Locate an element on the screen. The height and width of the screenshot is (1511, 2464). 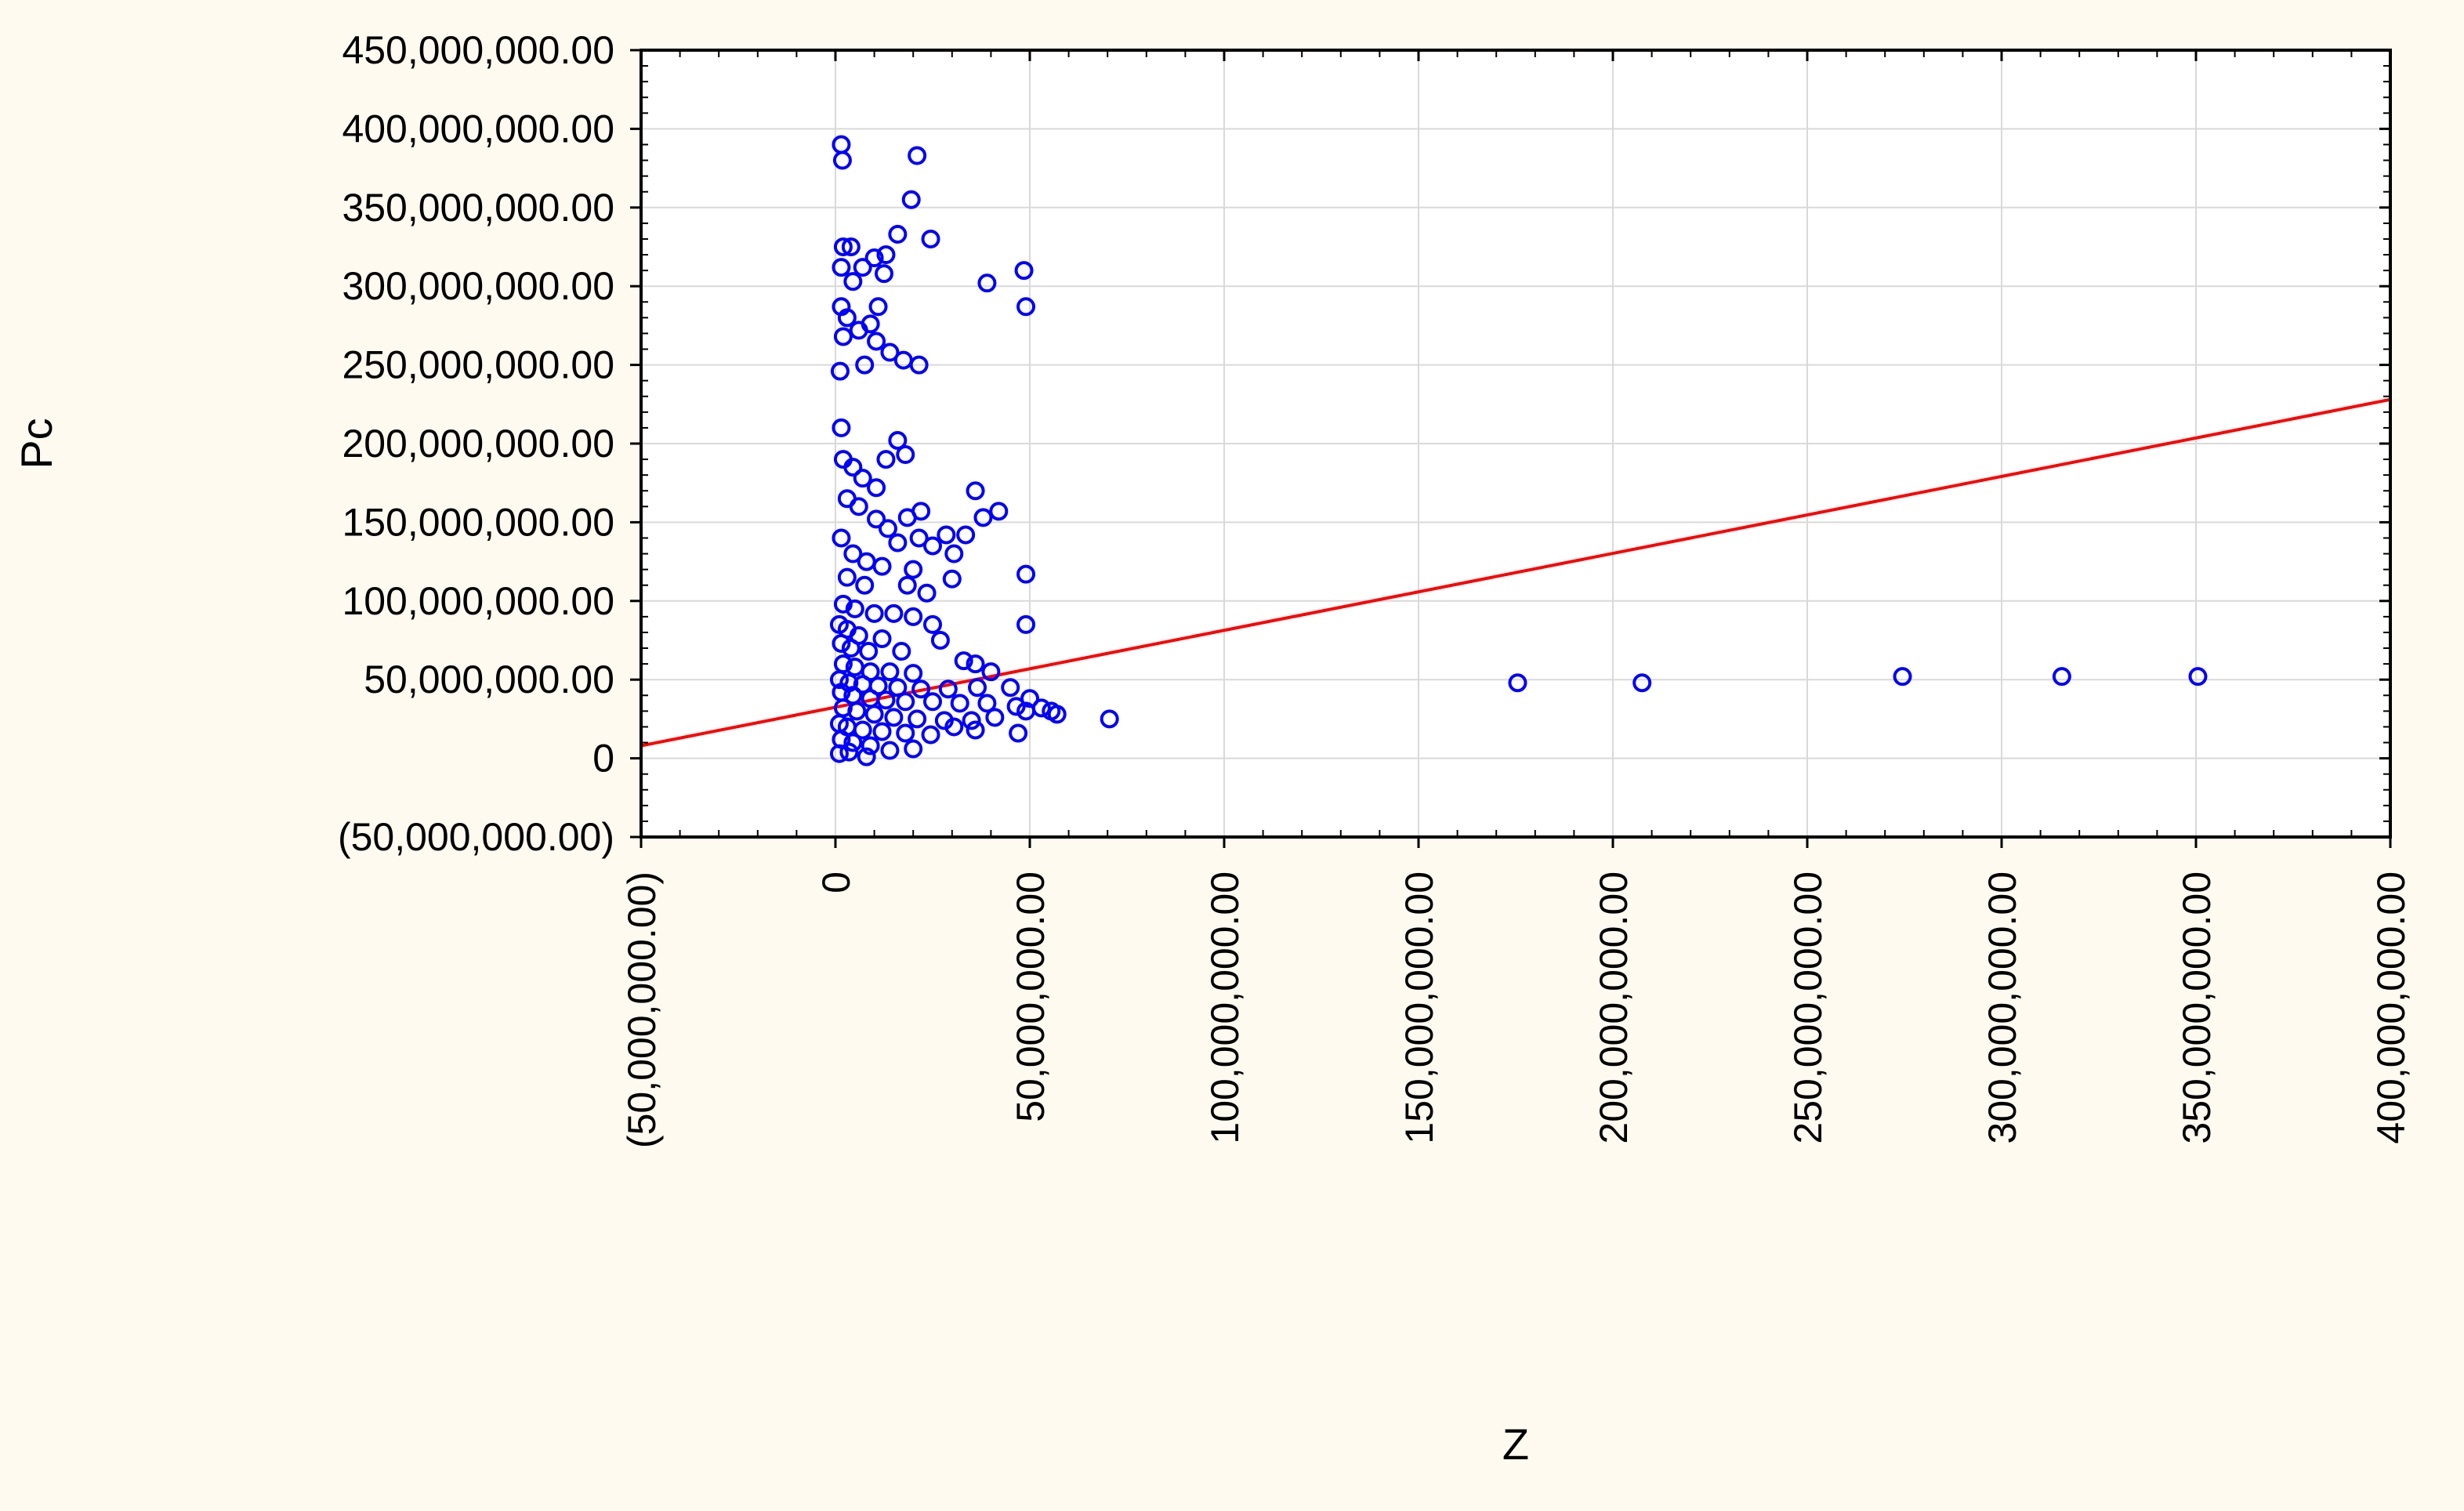
x-tick-label: 150,000,000.00 is located at coordinates (1419, 1007).